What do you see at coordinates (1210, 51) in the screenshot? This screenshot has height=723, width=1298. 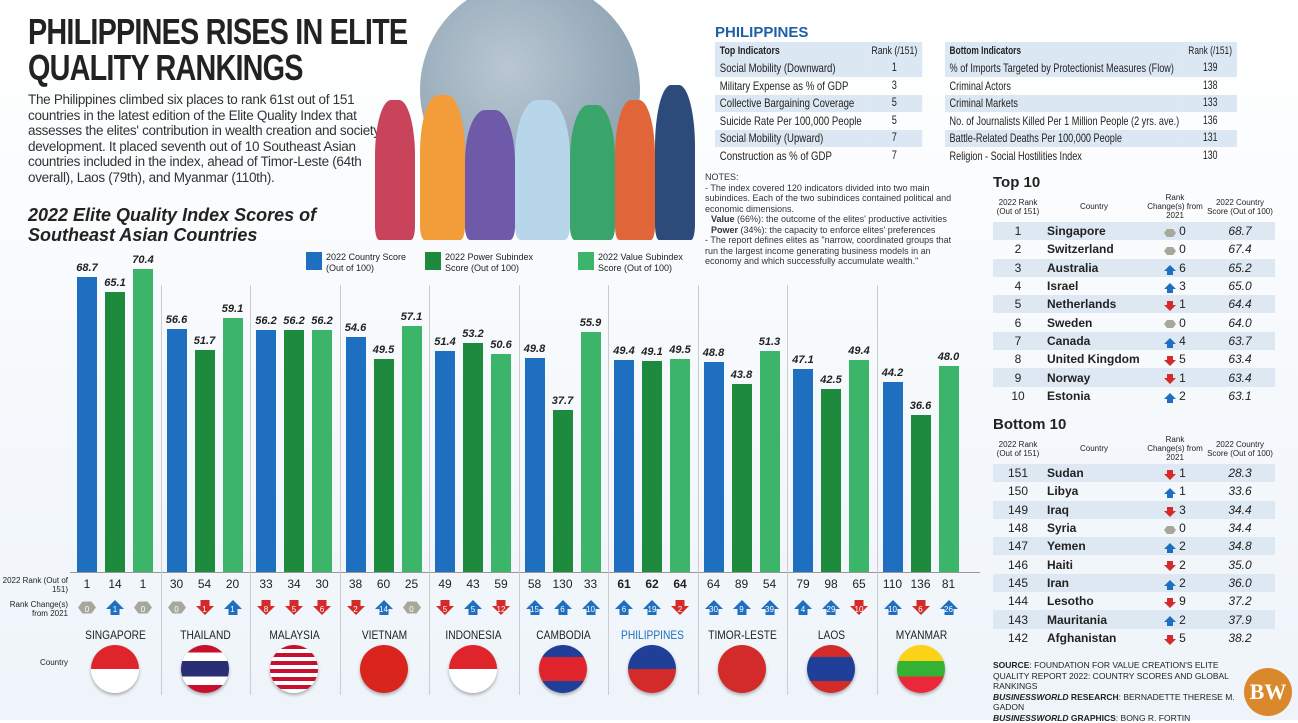 I see `header-rank: Rank (/151)` at bounding box center [1210, 51].